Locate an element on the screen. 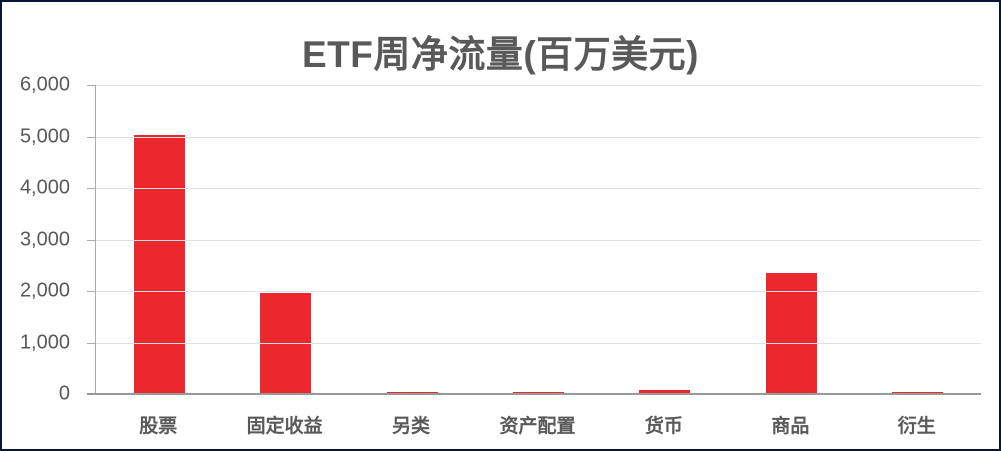 The height and width of the screenshot is (451, 1001). x-axis-labels: 股票 固定收益 另类 资产配置 货币 商品 衍生 is located at coordinates (537, 424).